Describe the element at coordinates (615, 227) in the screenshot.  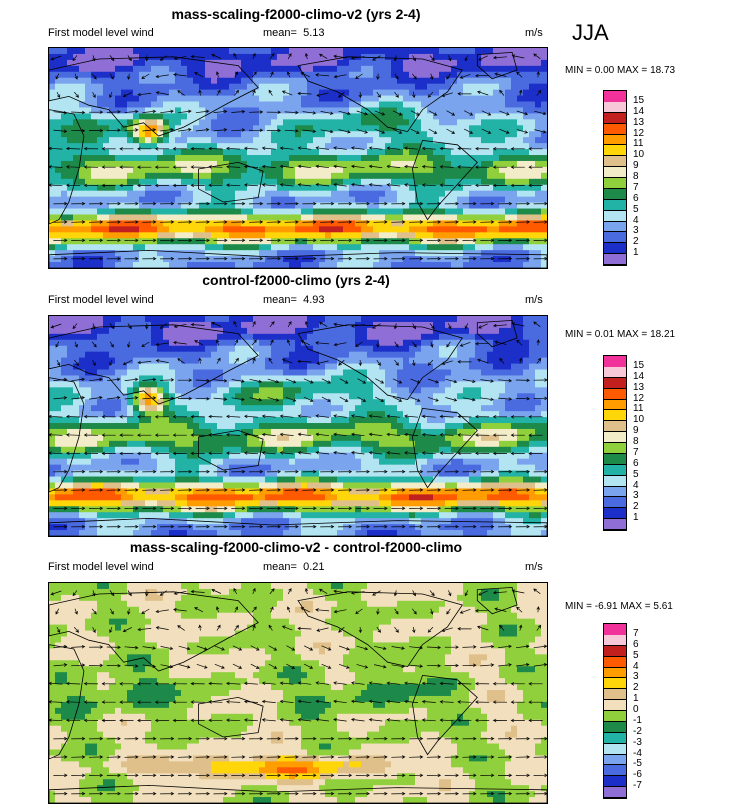
I see `colorbar-swatch` at that location.